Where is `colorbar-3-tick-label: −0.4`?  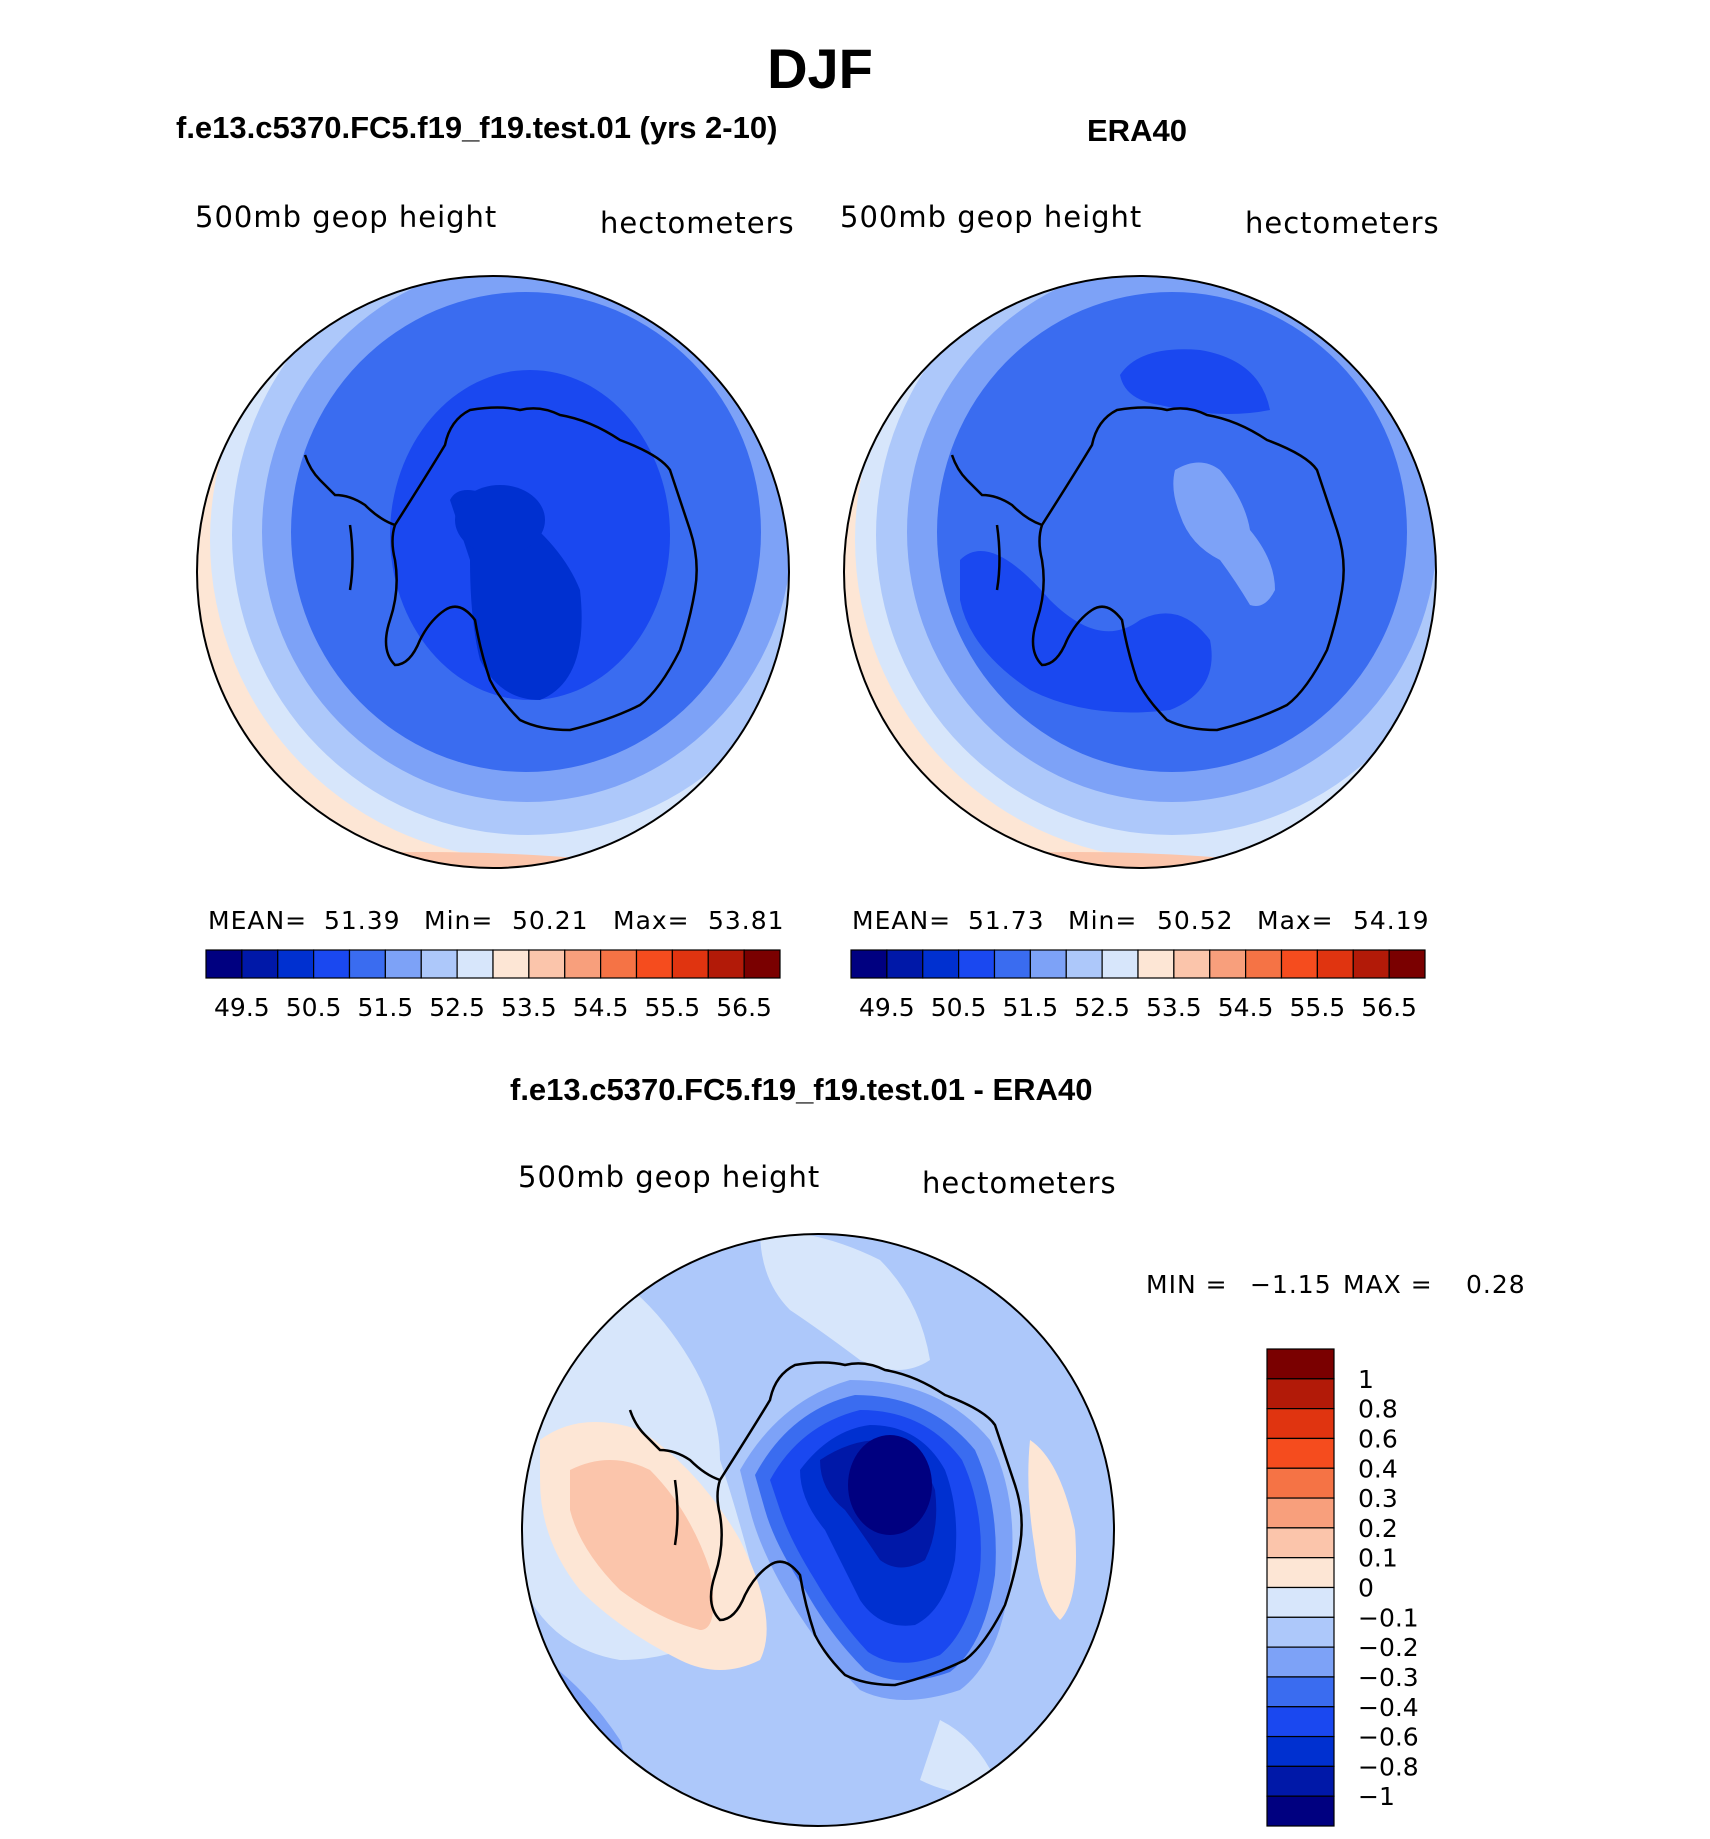 colorbar-3-tick-label: −0.4 is located at coordinates (1388, 1707).